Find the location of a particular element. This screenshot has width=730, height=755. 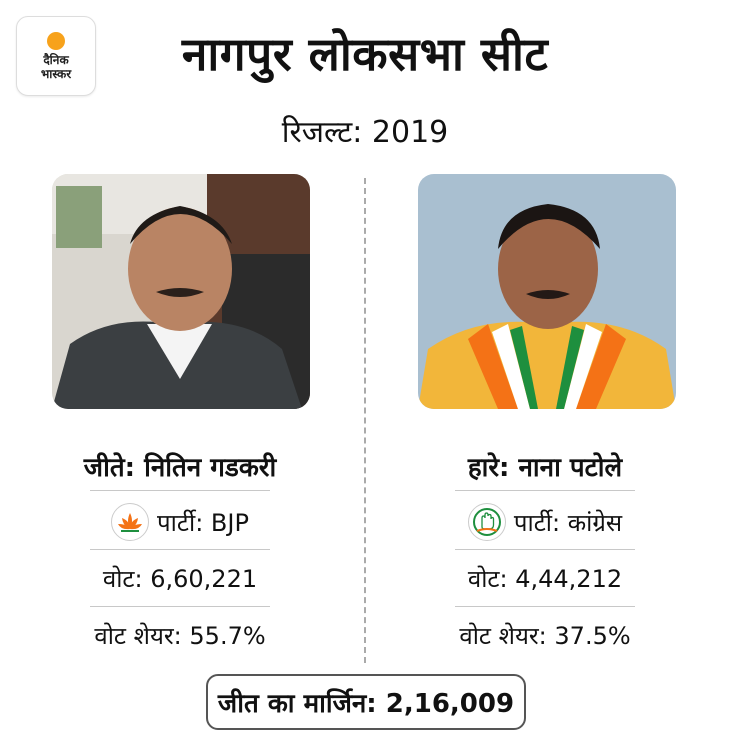

dainik-bhaskar-logo: दैनिक भास्कर is located at coordinates (56, 56).